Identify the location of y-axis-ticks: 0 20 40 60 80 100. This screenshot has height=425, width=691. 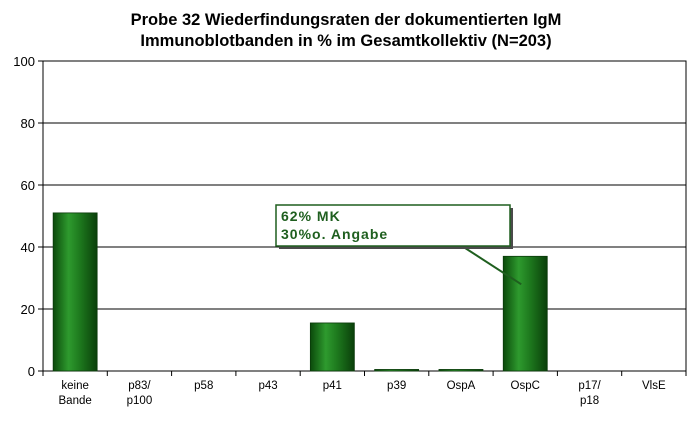
(28, 216).